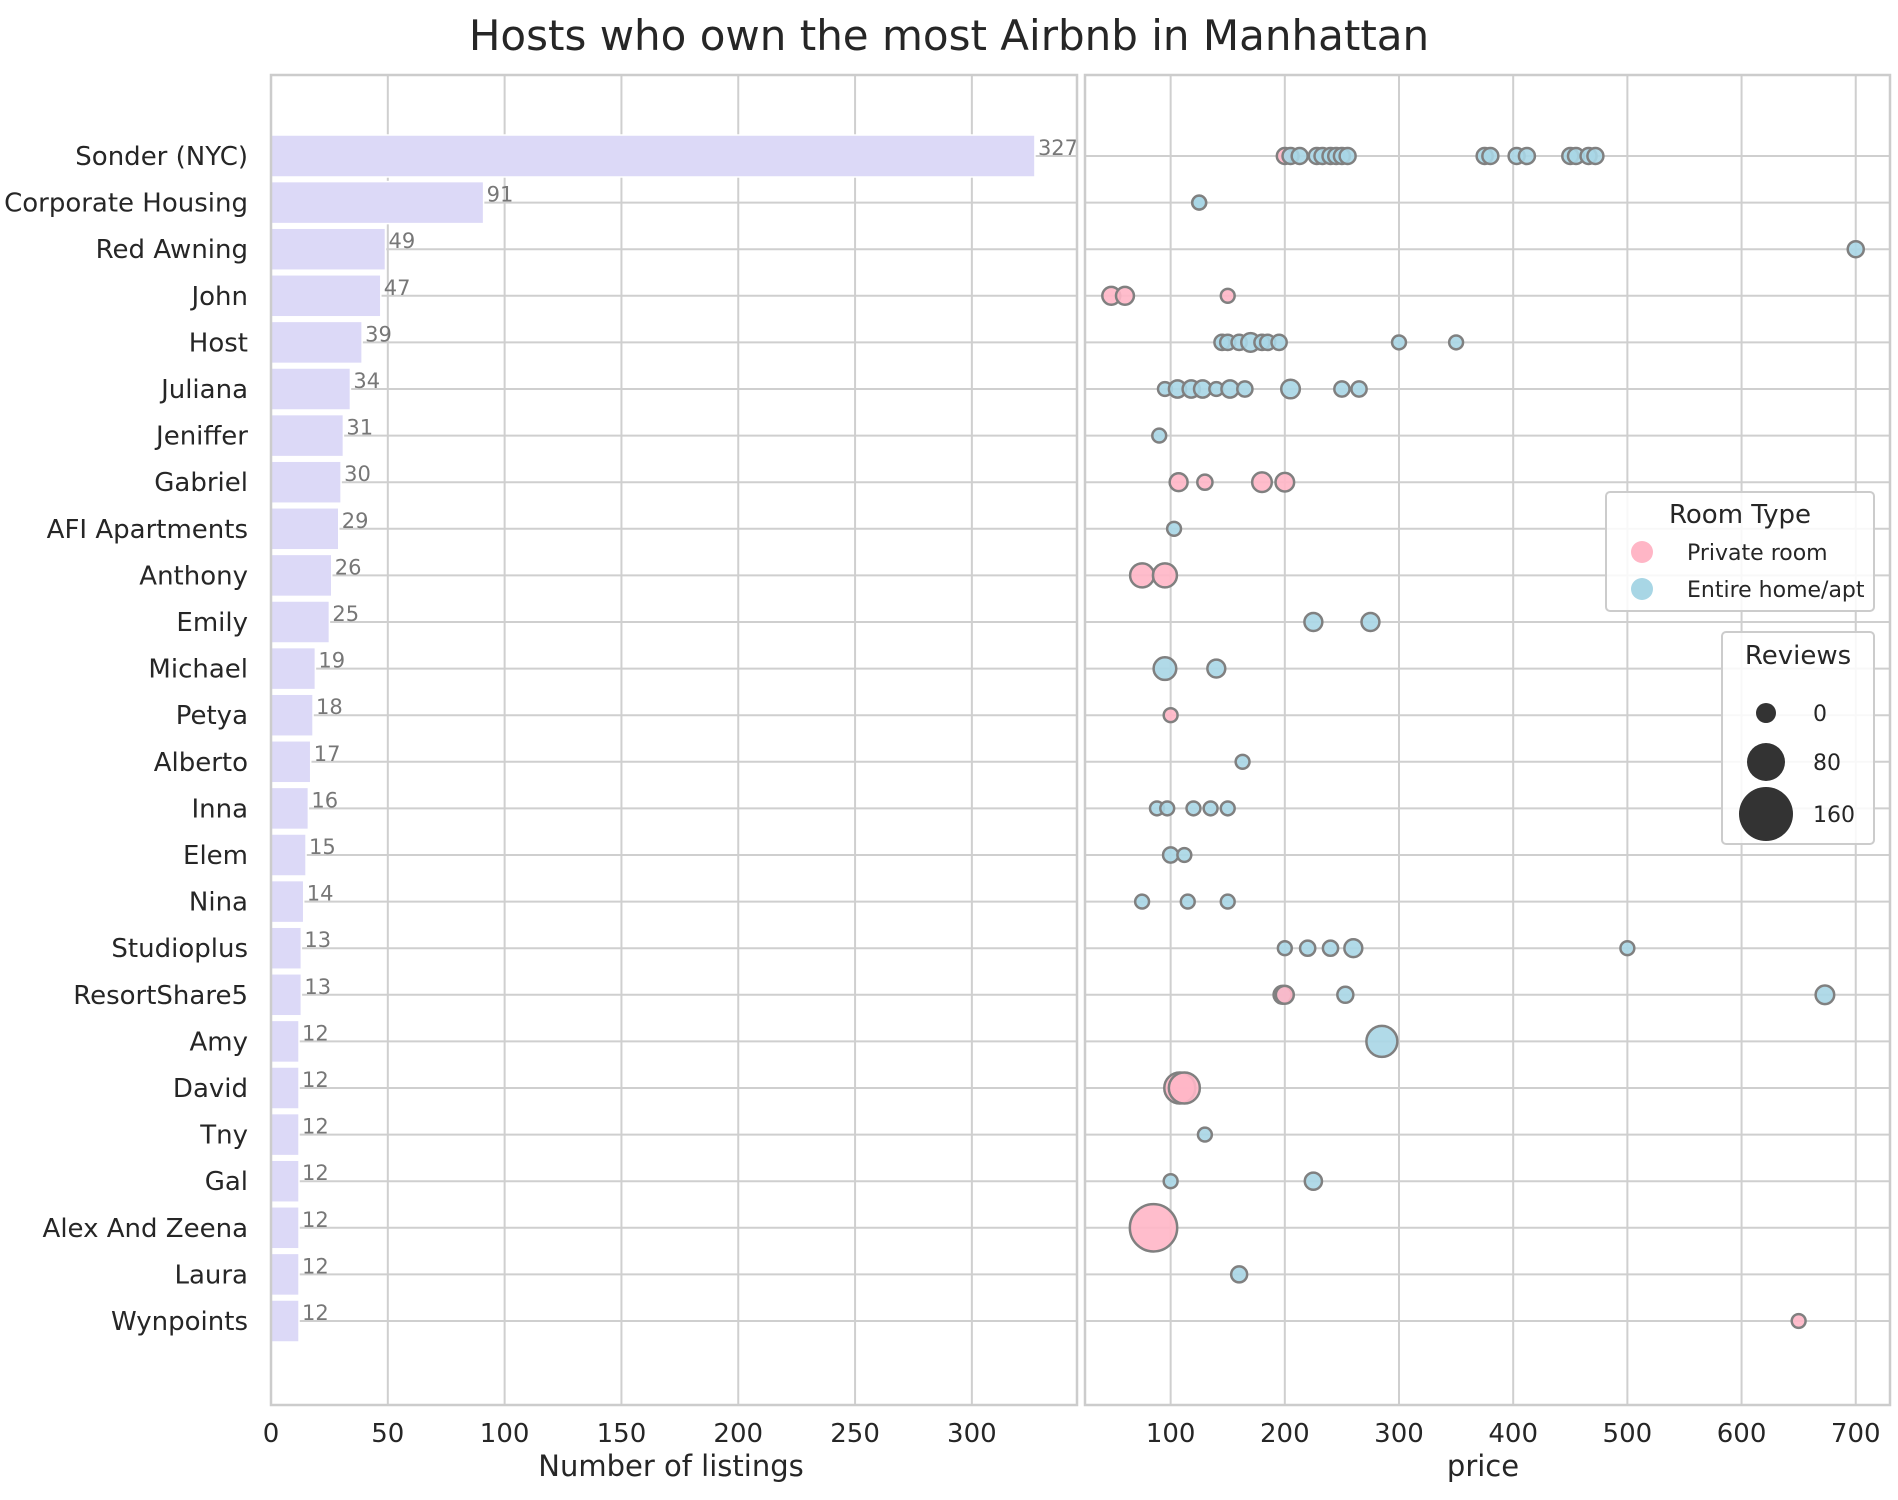  What do you see at coordinates (322, 847) in the screenshot?
I see `bar-value-label: 15` at bounding box center [322, 847].